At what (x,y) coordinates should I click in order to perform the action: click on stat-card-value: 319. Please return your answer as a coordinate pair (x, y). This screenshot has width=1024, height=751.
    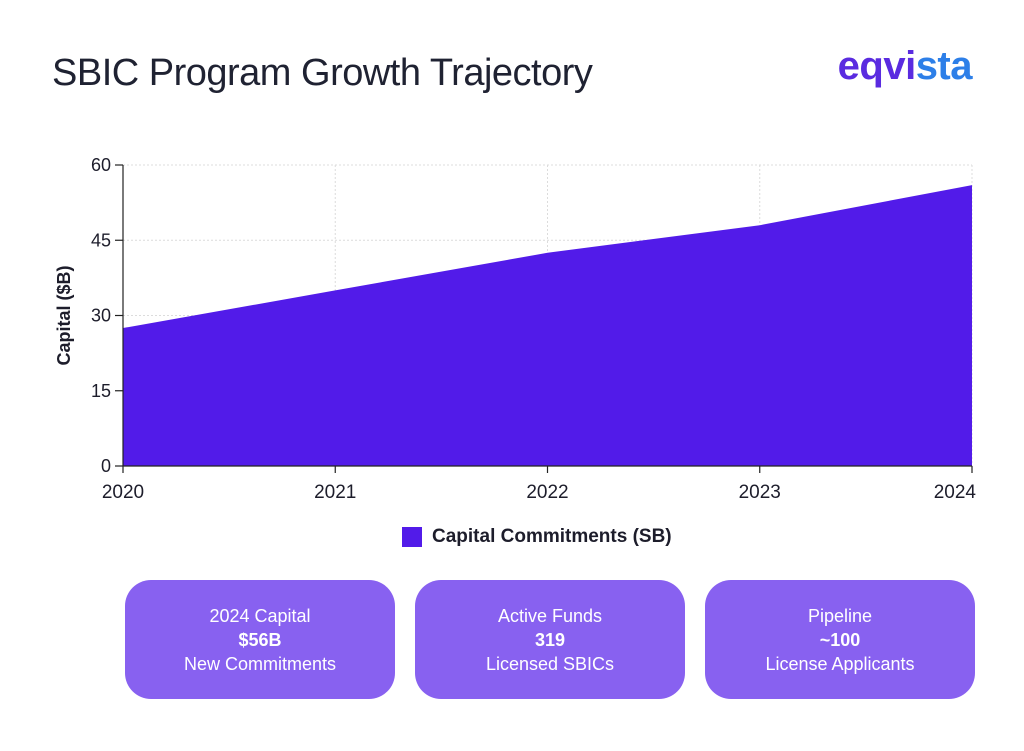
    Looking at the image, I should click on (550, 639).